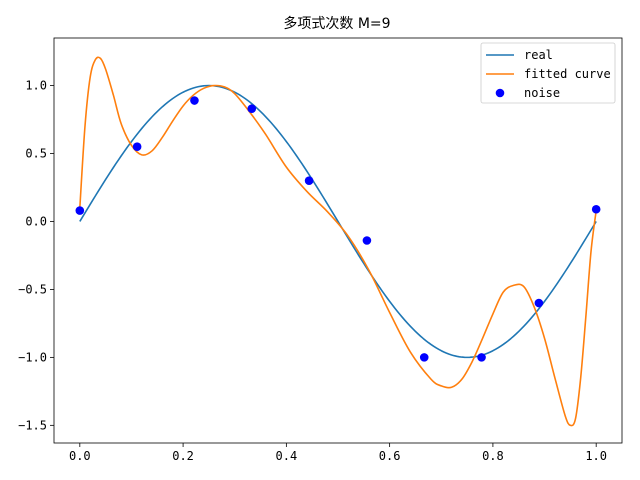  What do you see at coordinates (36, 86) in the screenshot?
I see `y-tick-label: 1.0` at bounding box center [36, 86].